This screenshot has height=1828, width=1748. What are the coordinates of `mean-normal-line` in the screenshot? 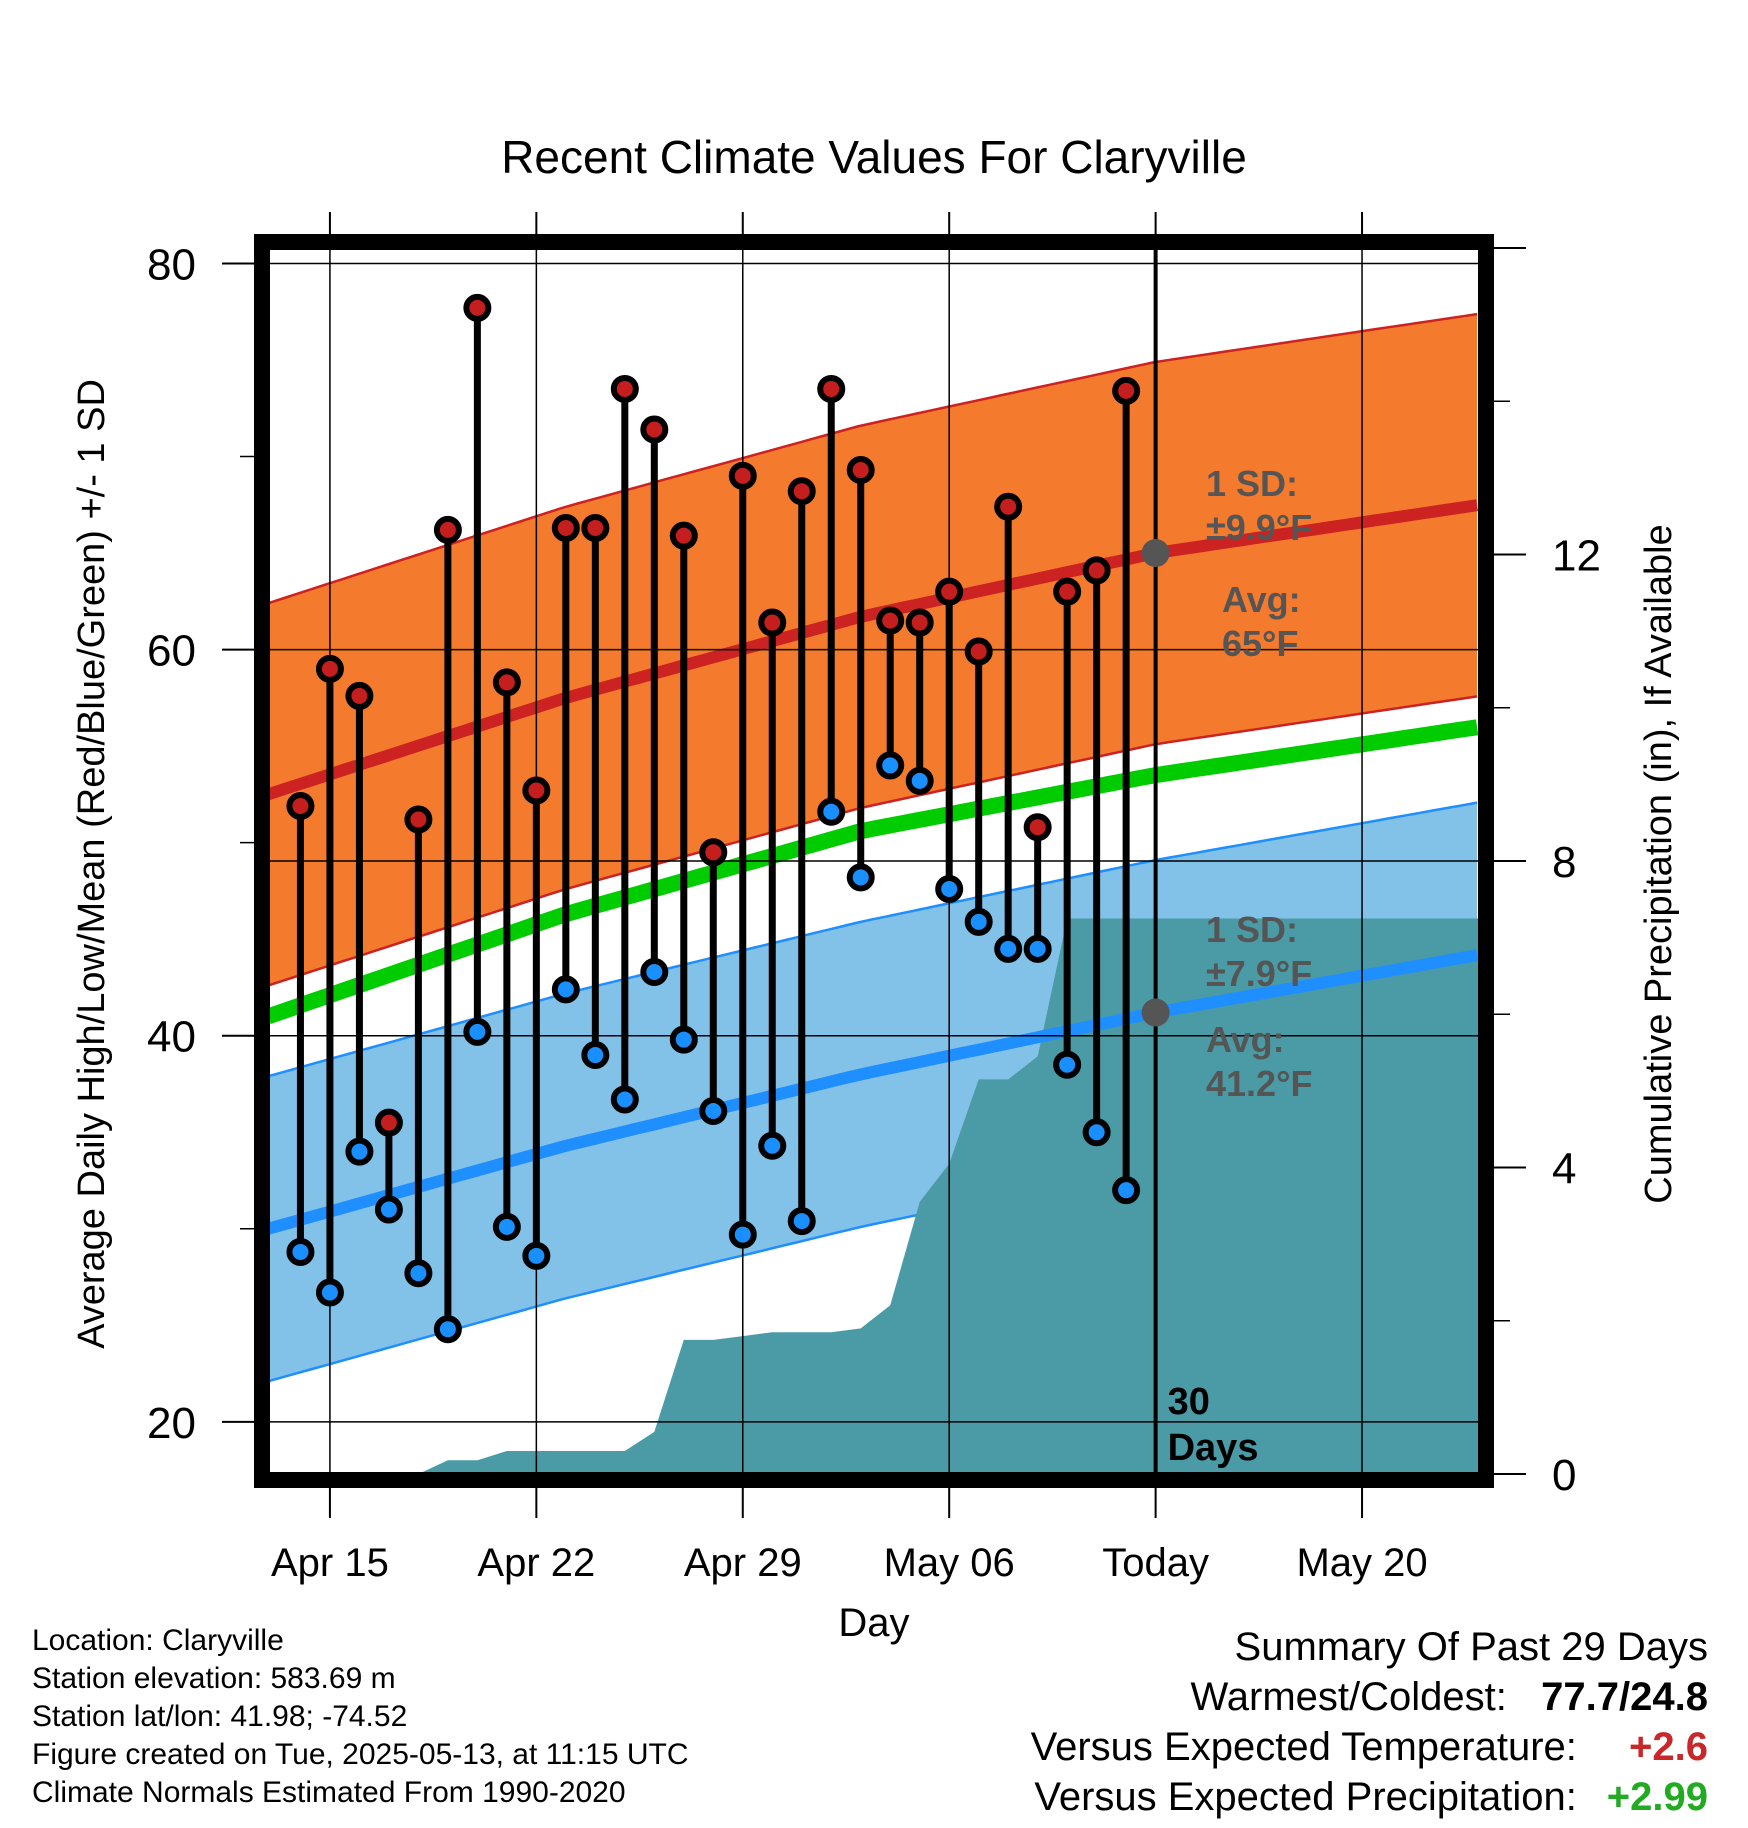 It's located at (872, 871).